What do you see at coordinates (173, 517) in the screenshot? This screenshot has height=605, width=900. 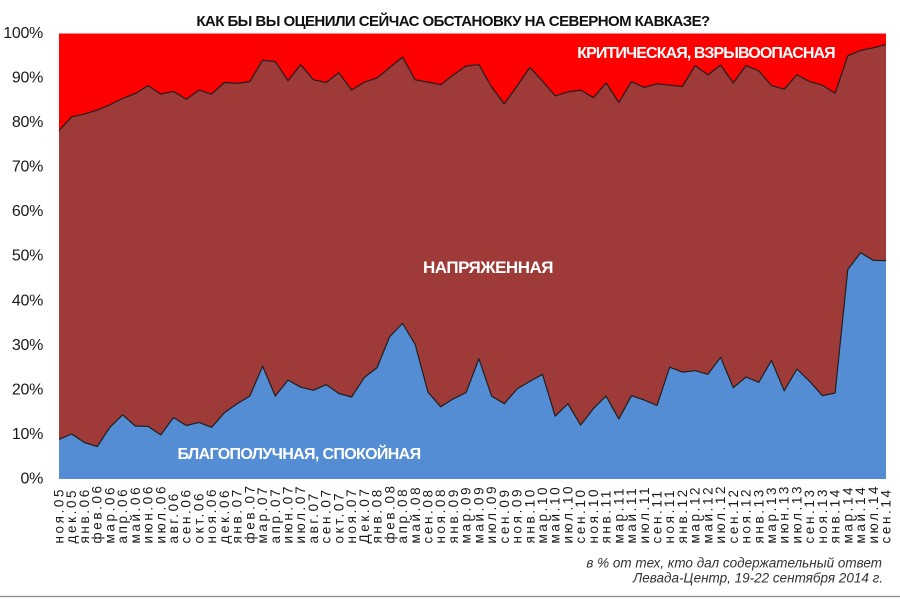 I see `svg-text: авг.06` at bounding box center [173, 517].